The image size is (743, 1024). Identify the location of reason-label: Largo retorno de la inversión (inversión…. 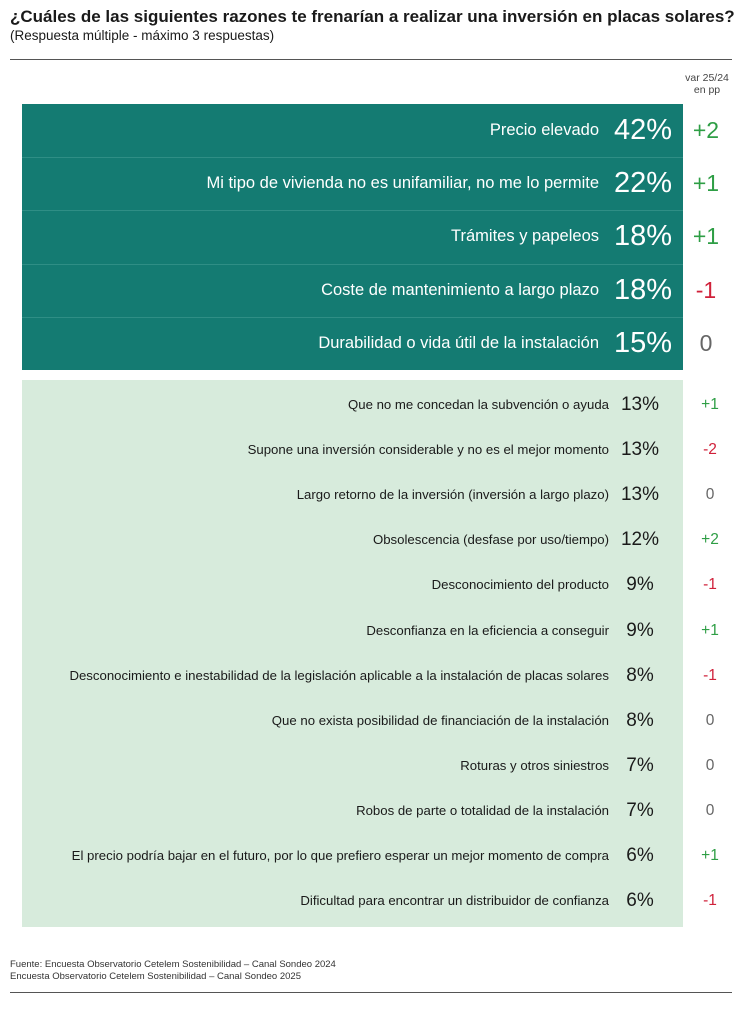
(452, 495).